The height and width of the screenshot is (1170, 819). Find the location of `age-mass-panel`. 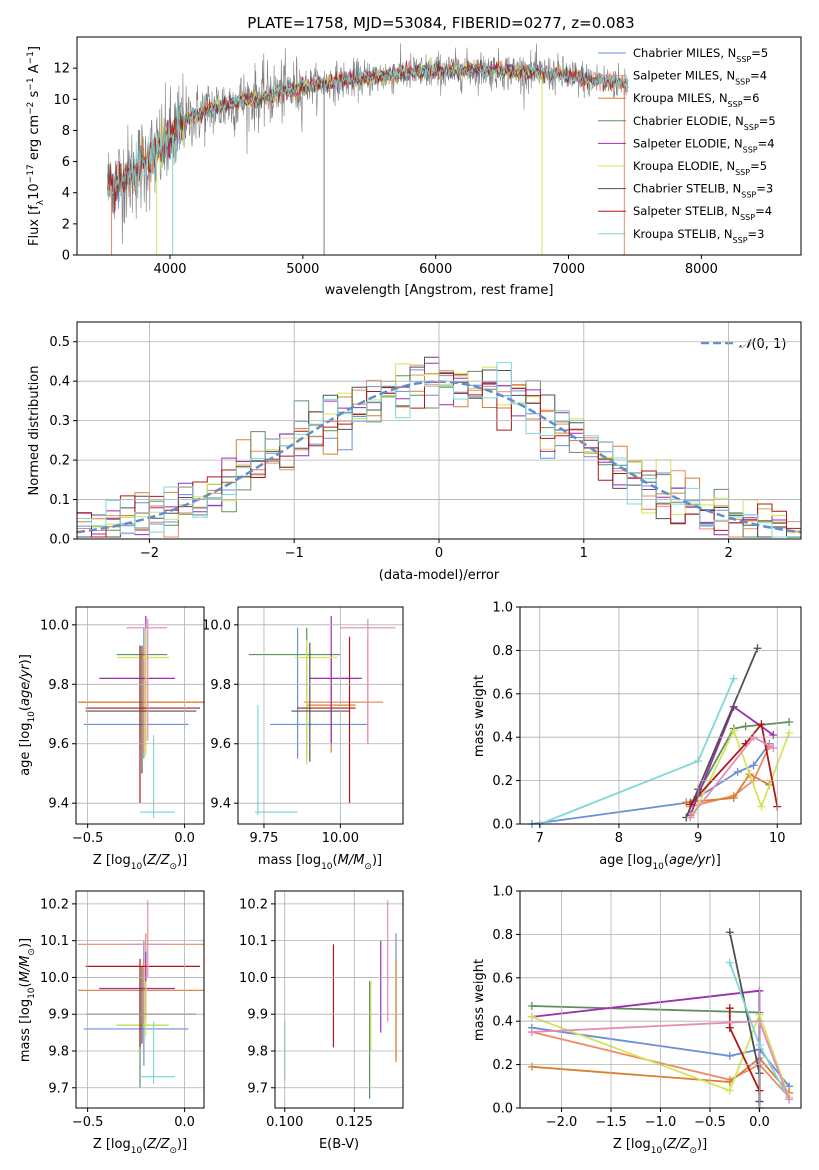

age-mass-panel is located at coordinates (322, 715).